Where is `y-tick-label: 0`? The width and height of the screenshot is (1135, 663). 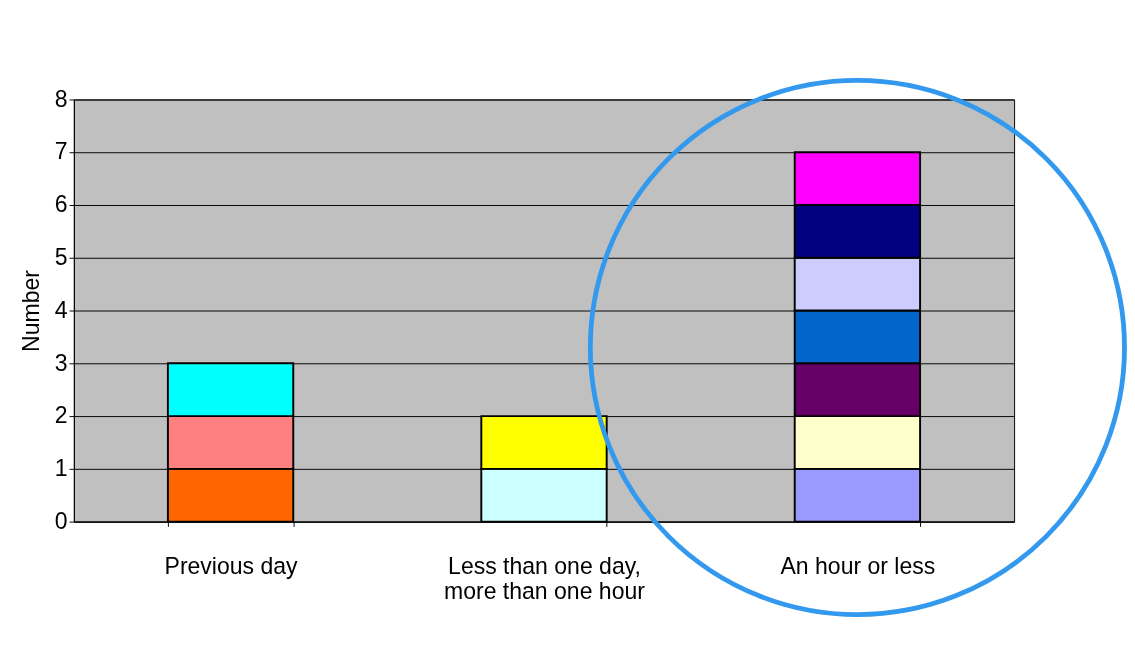
y-tick-label: 0 is located at coordinates (61, 520).